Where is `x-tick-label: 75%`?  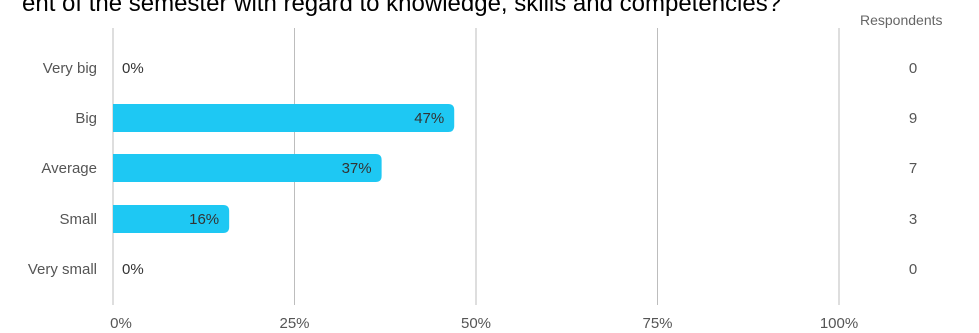
x-tick-label: 75% is located at coordinates (657, 323).